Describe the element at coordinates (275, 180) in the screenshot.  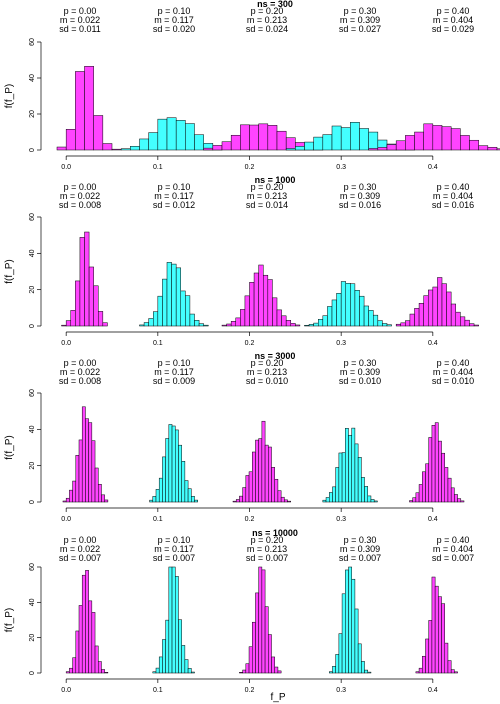
I see `panel-title: ns = 1000` at that location.